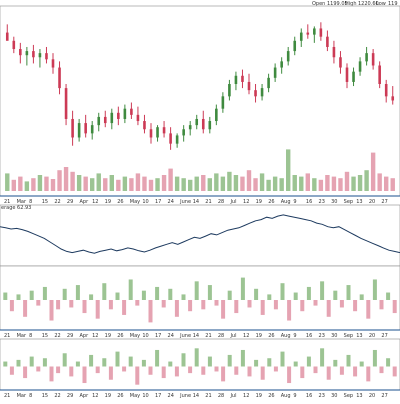 Image resolution: width=400 pixels, height=404 pixels. Describe the element at coordinates (108, 336) in the screenshot. I see `date-axis-middle-tick-label: 19` at that location.